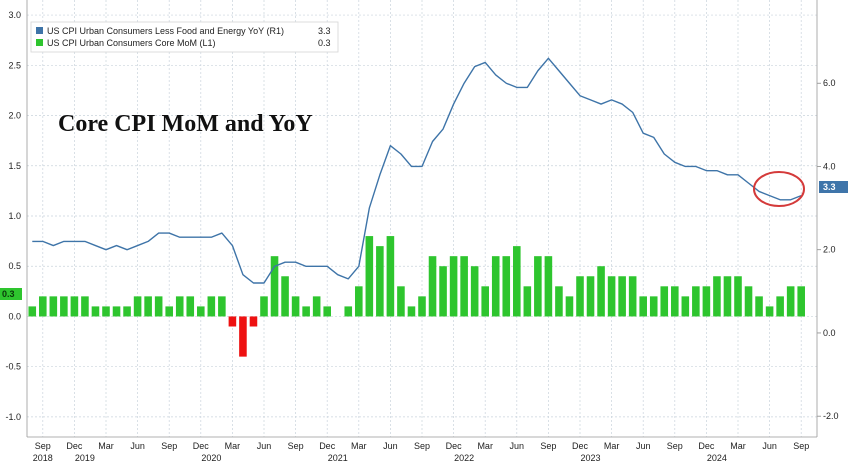  I want to click on left-tick-label: 1.5, so click(14, 166).